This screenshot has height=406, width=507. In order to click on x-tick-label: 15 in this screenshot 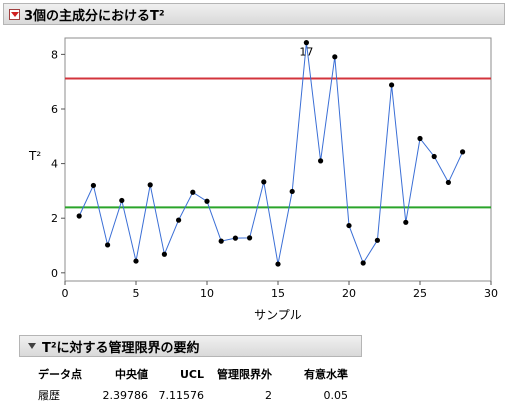, I will do `click(278, 293)`.